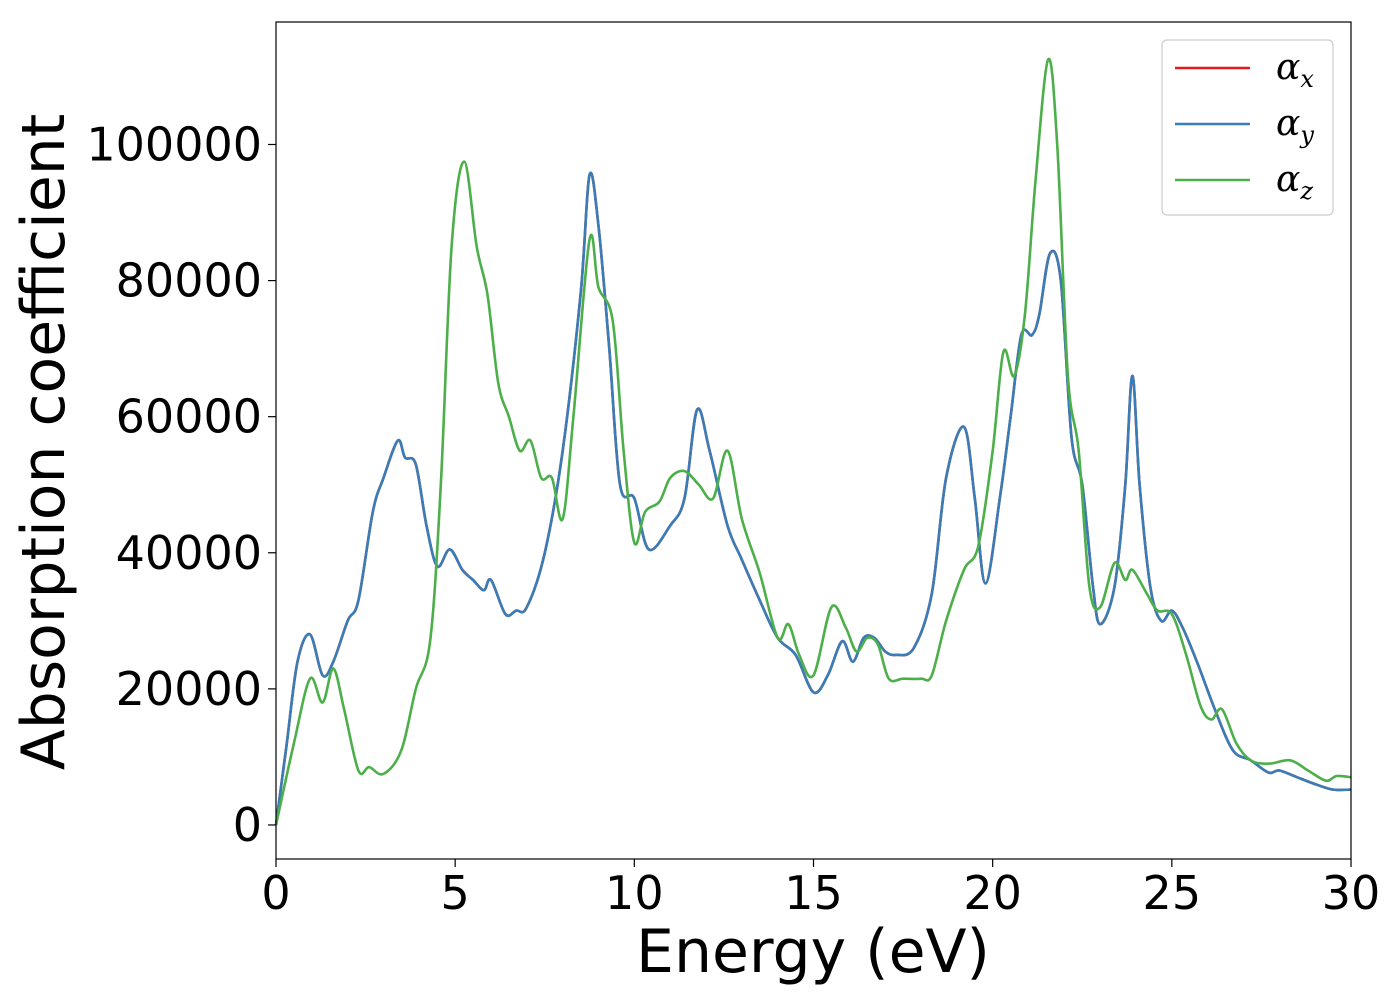 This screenshot has width=1400, height=1000. I want to click on x-tick-label: 5, so click(455, 893).